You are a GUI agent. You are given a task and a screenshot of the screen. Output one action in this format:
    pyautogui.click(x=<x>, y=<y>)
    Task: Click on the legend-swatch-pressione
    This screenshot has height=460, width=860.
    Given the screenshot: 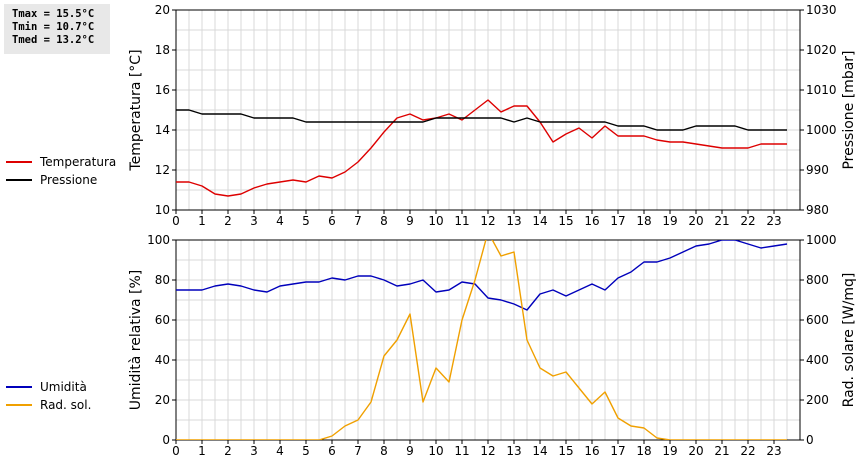 What is the action you would take?
    pyautogui.click(x=19, y=180)
    